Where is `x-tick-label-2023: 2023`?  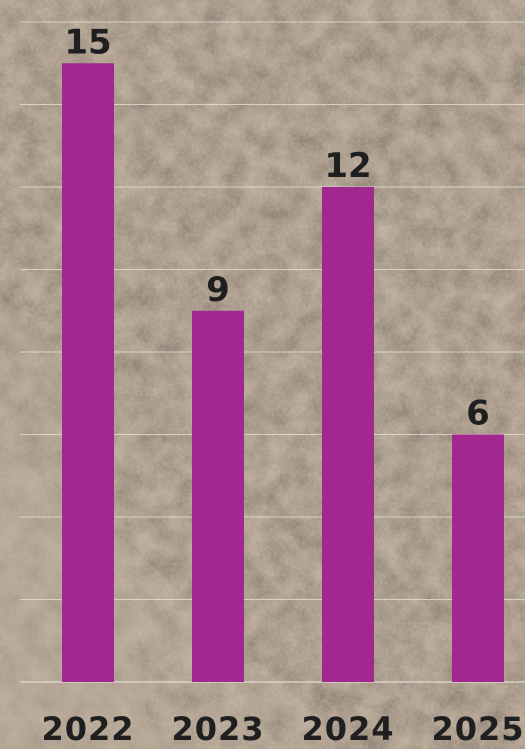 x-tick-label-2023: 2023 is located at coordinates (217, 729).